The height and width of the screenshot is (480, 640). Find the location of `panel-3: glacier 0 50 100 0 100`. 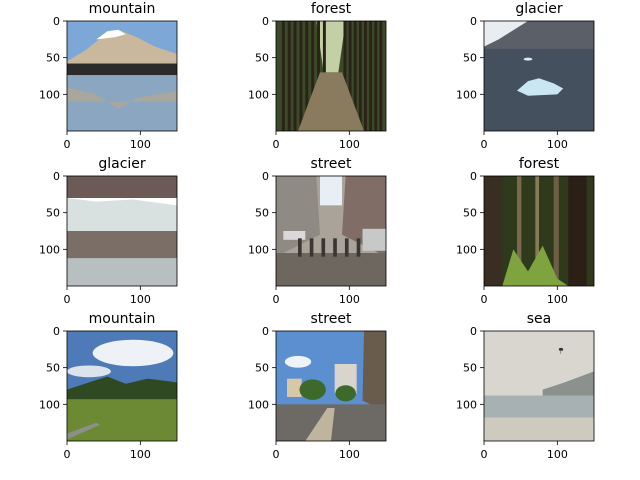

panel-3: glacier 0 50 100 0 100 is located at coordinates (525, 76).